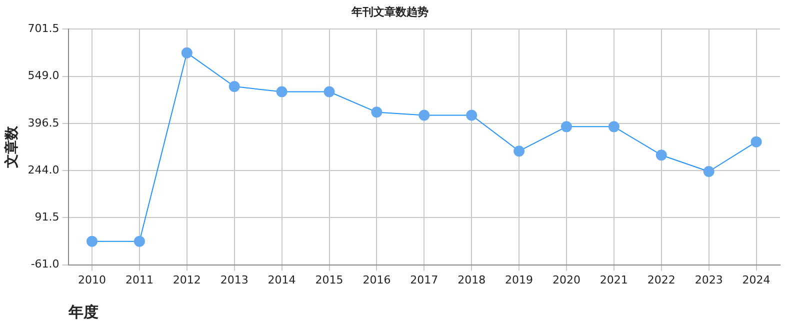 The image size is (798, 330). I want to click on x-tick-label: 2013, so click(234, 279).